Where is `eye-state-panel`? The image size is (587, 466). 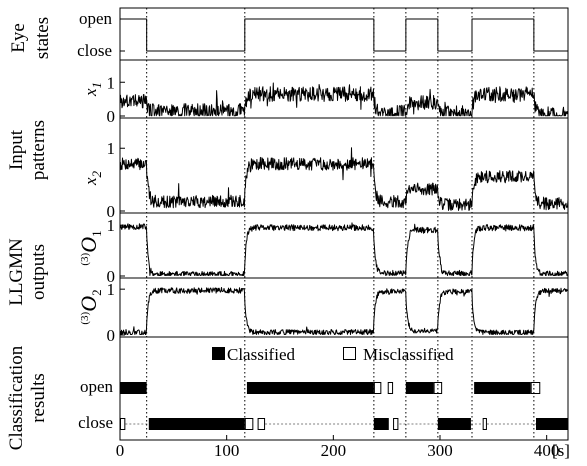
eye-state-panel is located at coordinates (344, 34).